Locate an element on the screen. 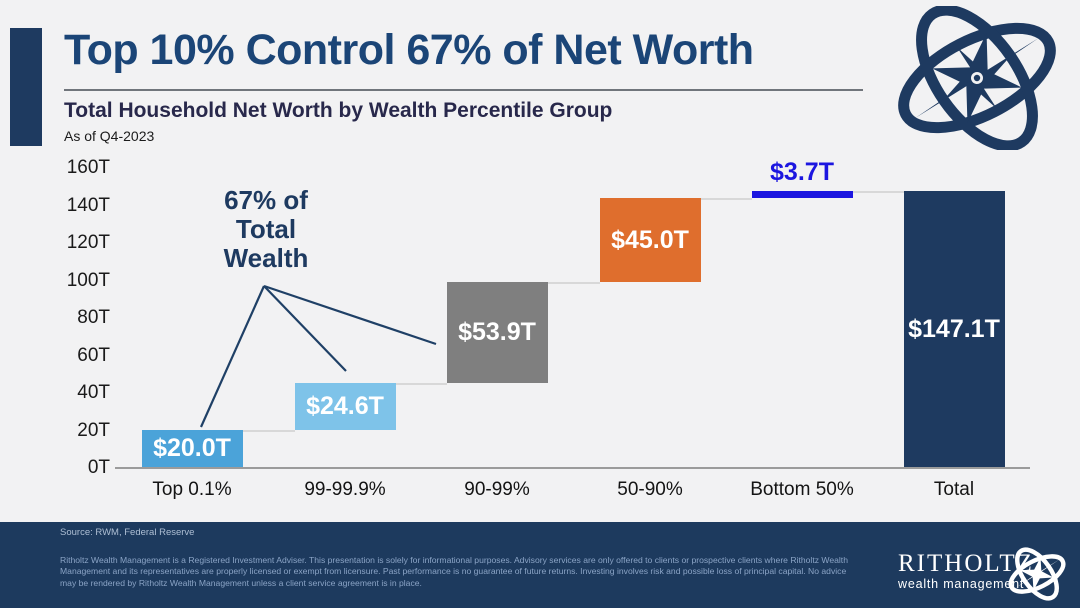 The height and width of the screenshot is (608, 1080). y-tick-100t: 100T is located at coordinates (88, 280).